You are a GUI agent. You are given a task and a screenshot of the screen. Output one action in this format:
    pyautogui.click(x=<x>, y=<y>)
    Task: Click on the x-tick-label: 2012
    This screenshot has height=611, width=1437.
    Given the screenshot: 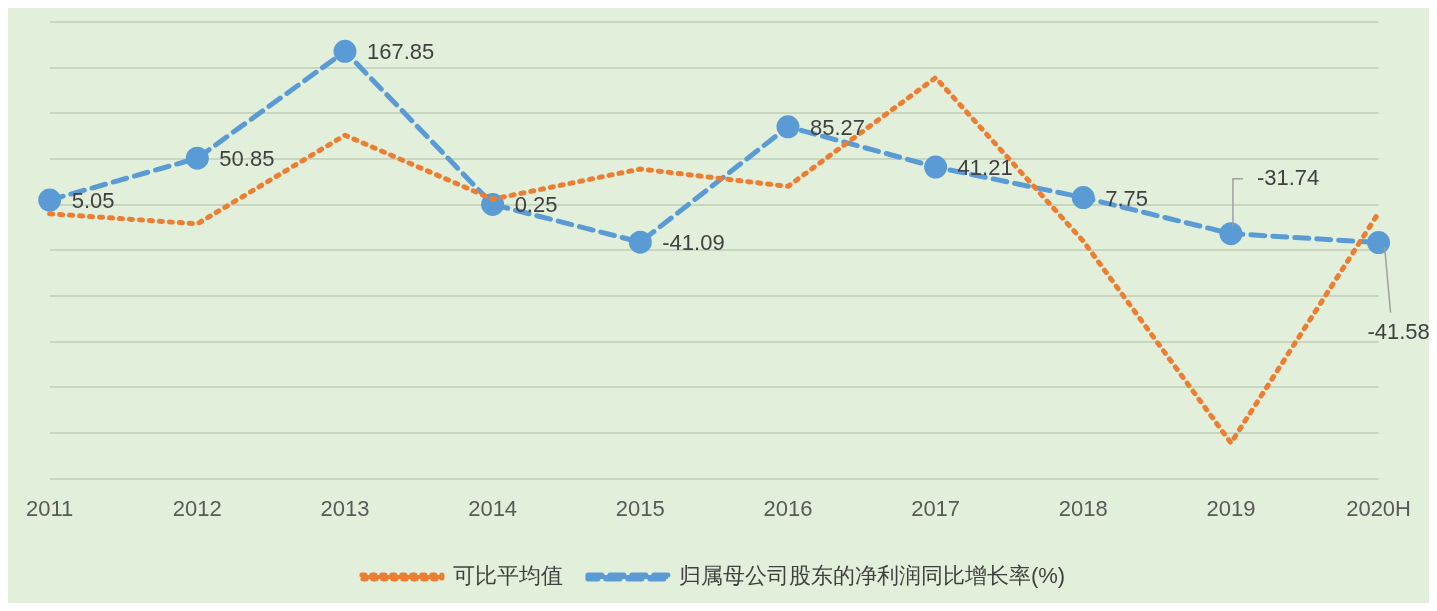 What is the action you would take?
    pyautogui.click(x=197, y=508)
    